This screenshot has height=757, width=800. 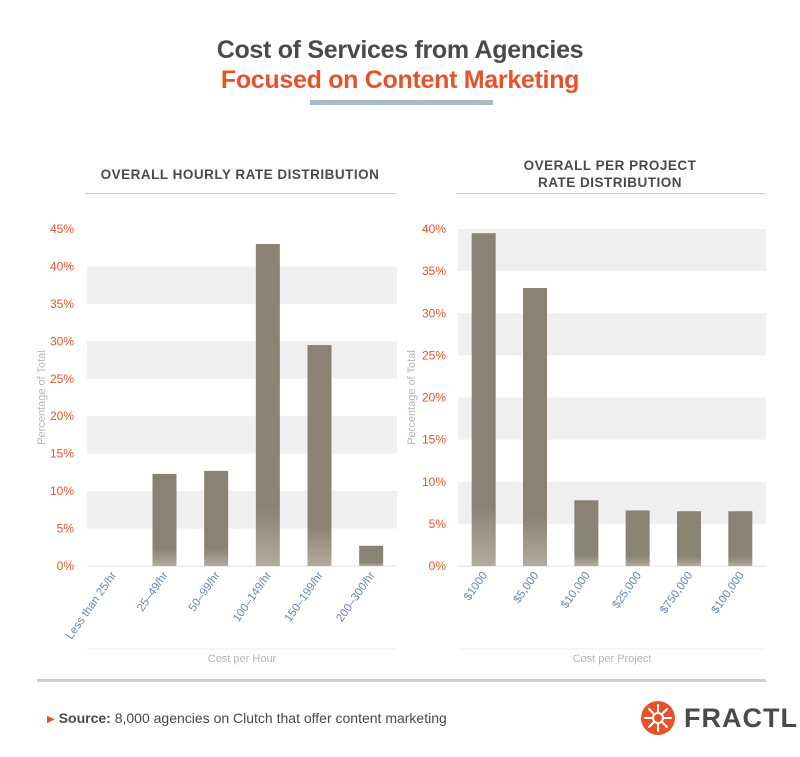 What do you see at coordinates (62, 341) in the screenshot?
I see `hourly-ytick-label: 30%` at bounding box center [62, 341].